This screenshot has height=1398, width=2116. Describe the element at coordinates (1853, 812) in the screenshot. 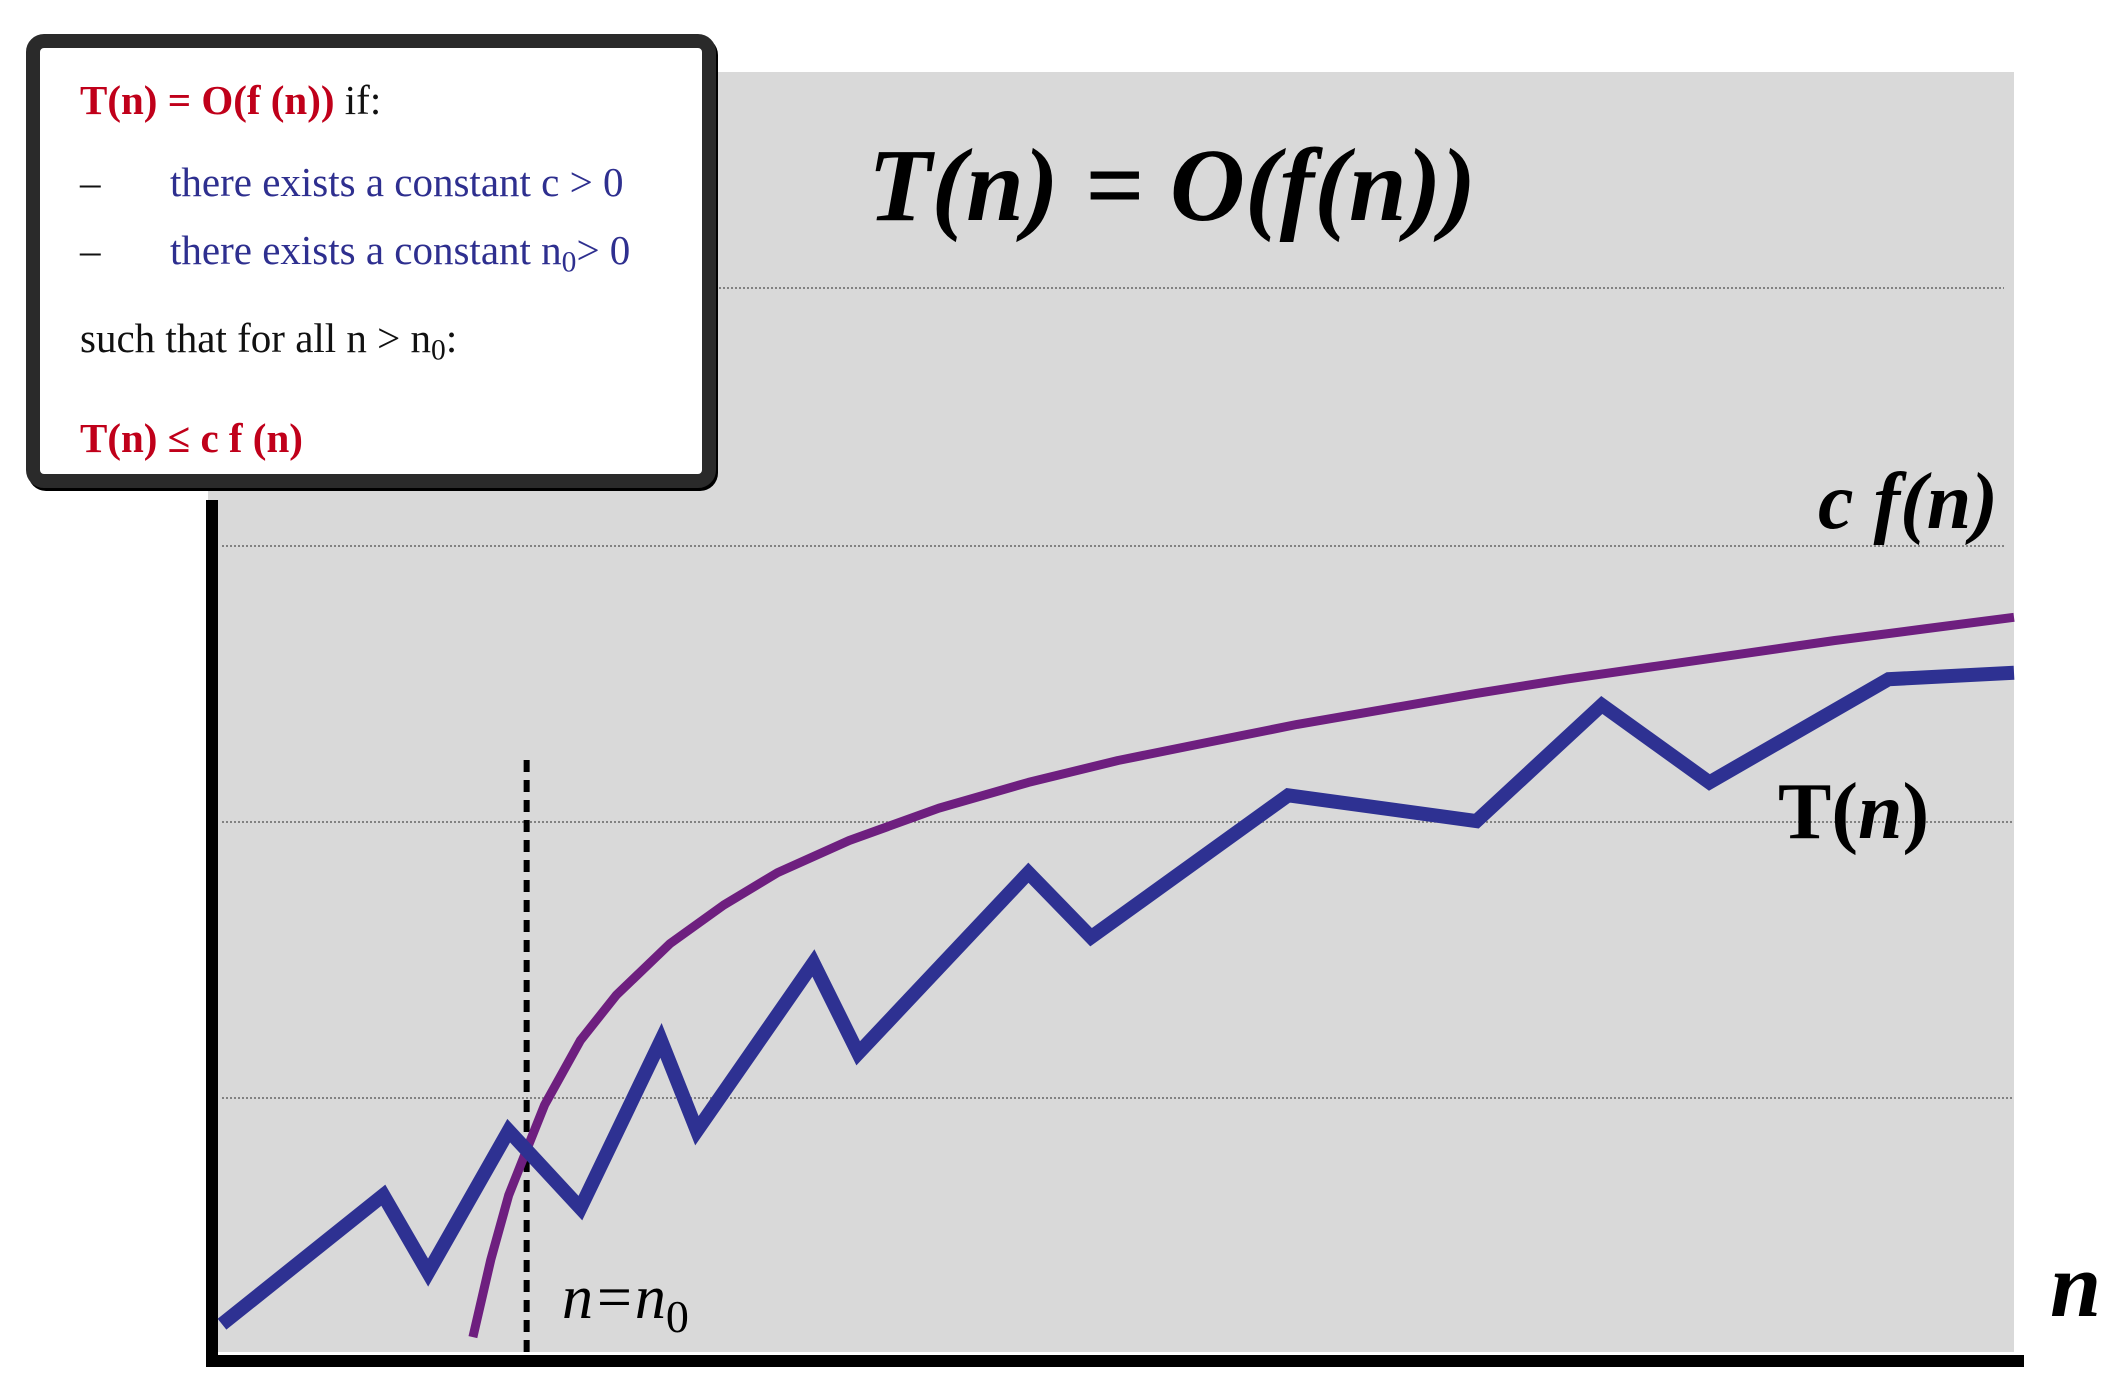

I see `series-label-tn: T(n)` at that location.